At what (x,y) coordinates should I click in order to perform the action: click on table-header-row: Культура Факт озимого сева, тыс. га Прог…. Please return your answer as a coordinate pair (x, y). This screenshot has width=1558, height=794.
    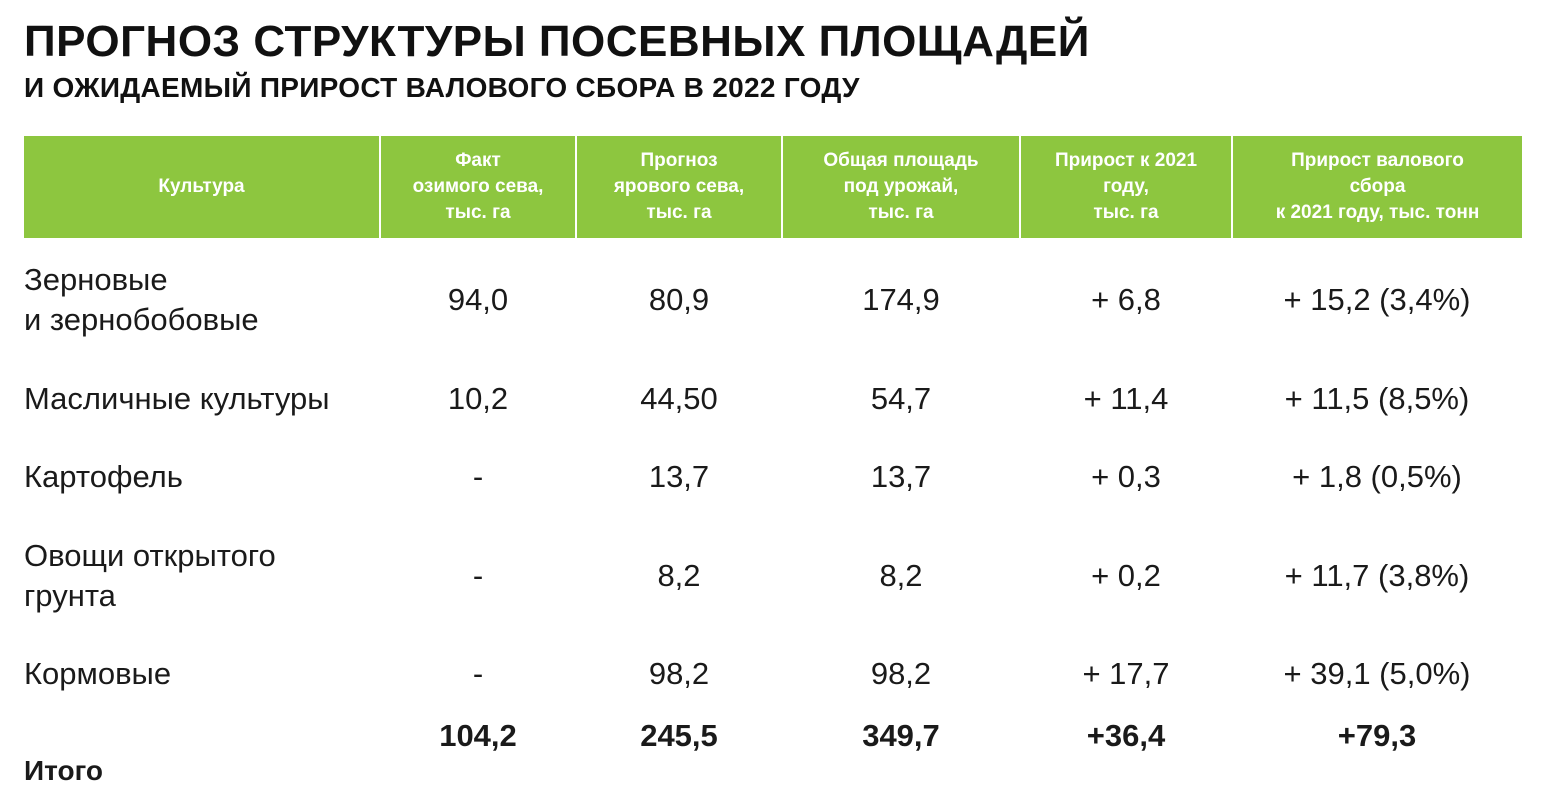
    Looking at the image, I should click on (773, 187).